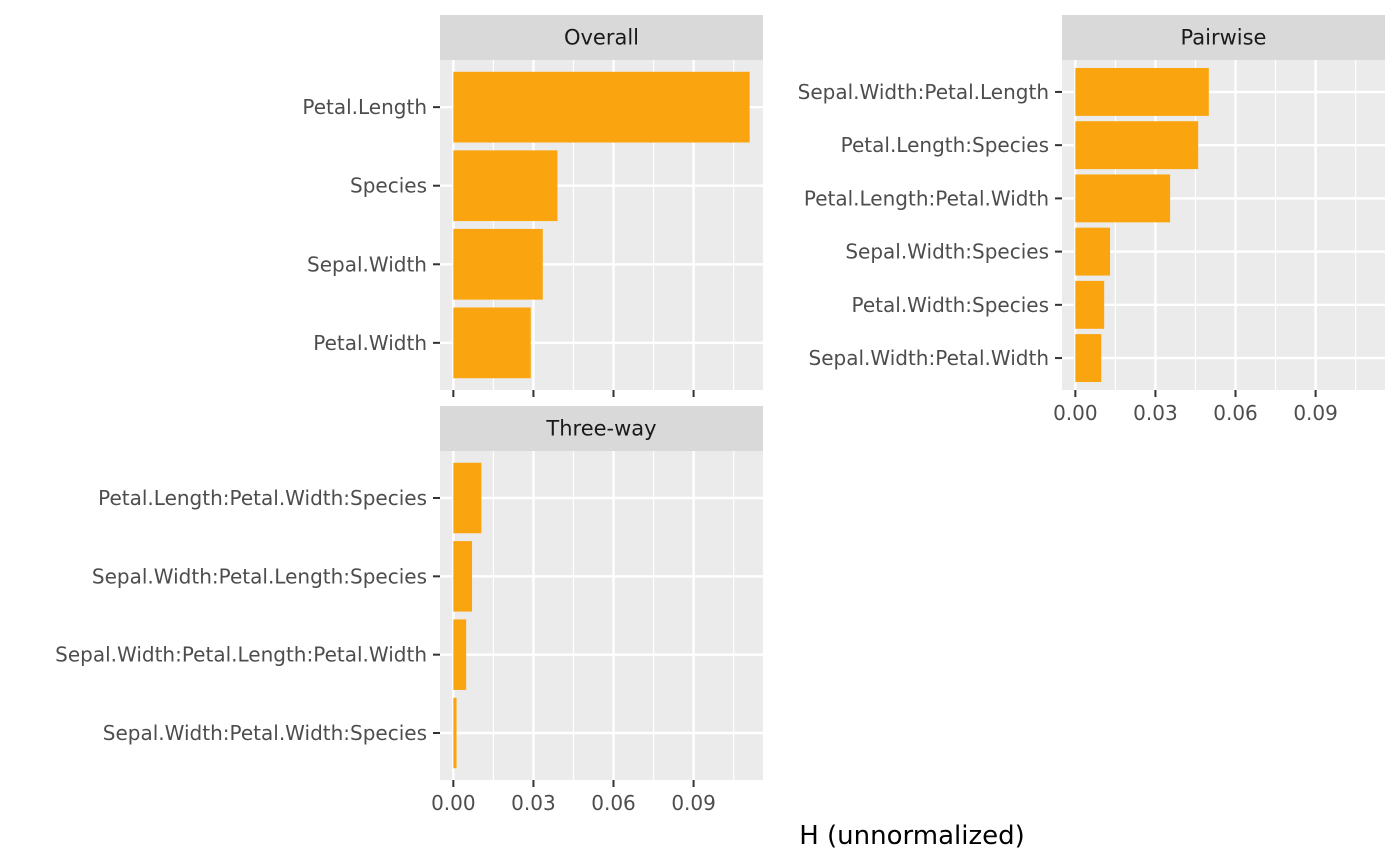 The height and width of the screenshot is (866, 1400). Describe the element at coordinates (1235, 413) in the screenshot. I see `x-tick-label-pairwise: 0.06` at that location.